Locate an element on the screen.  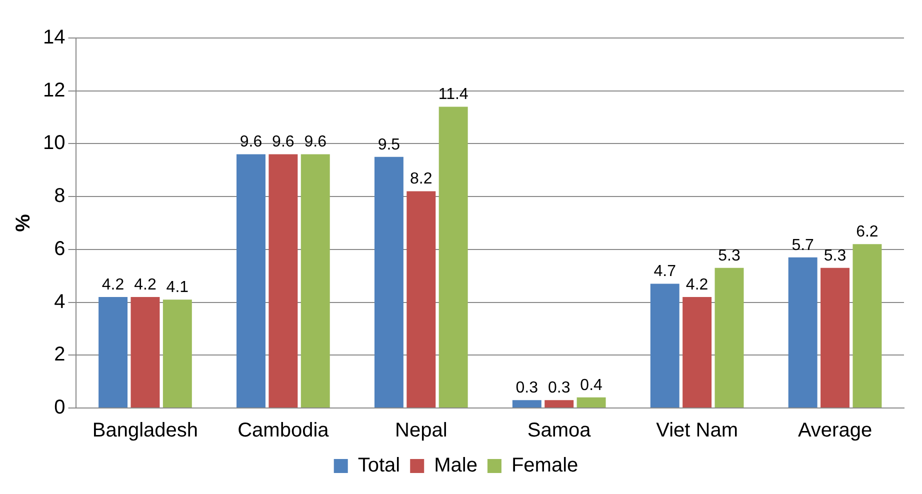
y-tick-label: 4 is located at coordinates (60, 301).